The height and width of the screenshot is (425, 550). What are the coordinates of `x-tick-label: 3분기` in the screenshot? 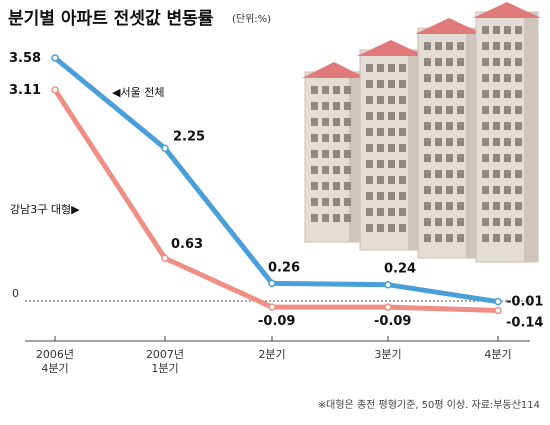 It's located at (387, 354).